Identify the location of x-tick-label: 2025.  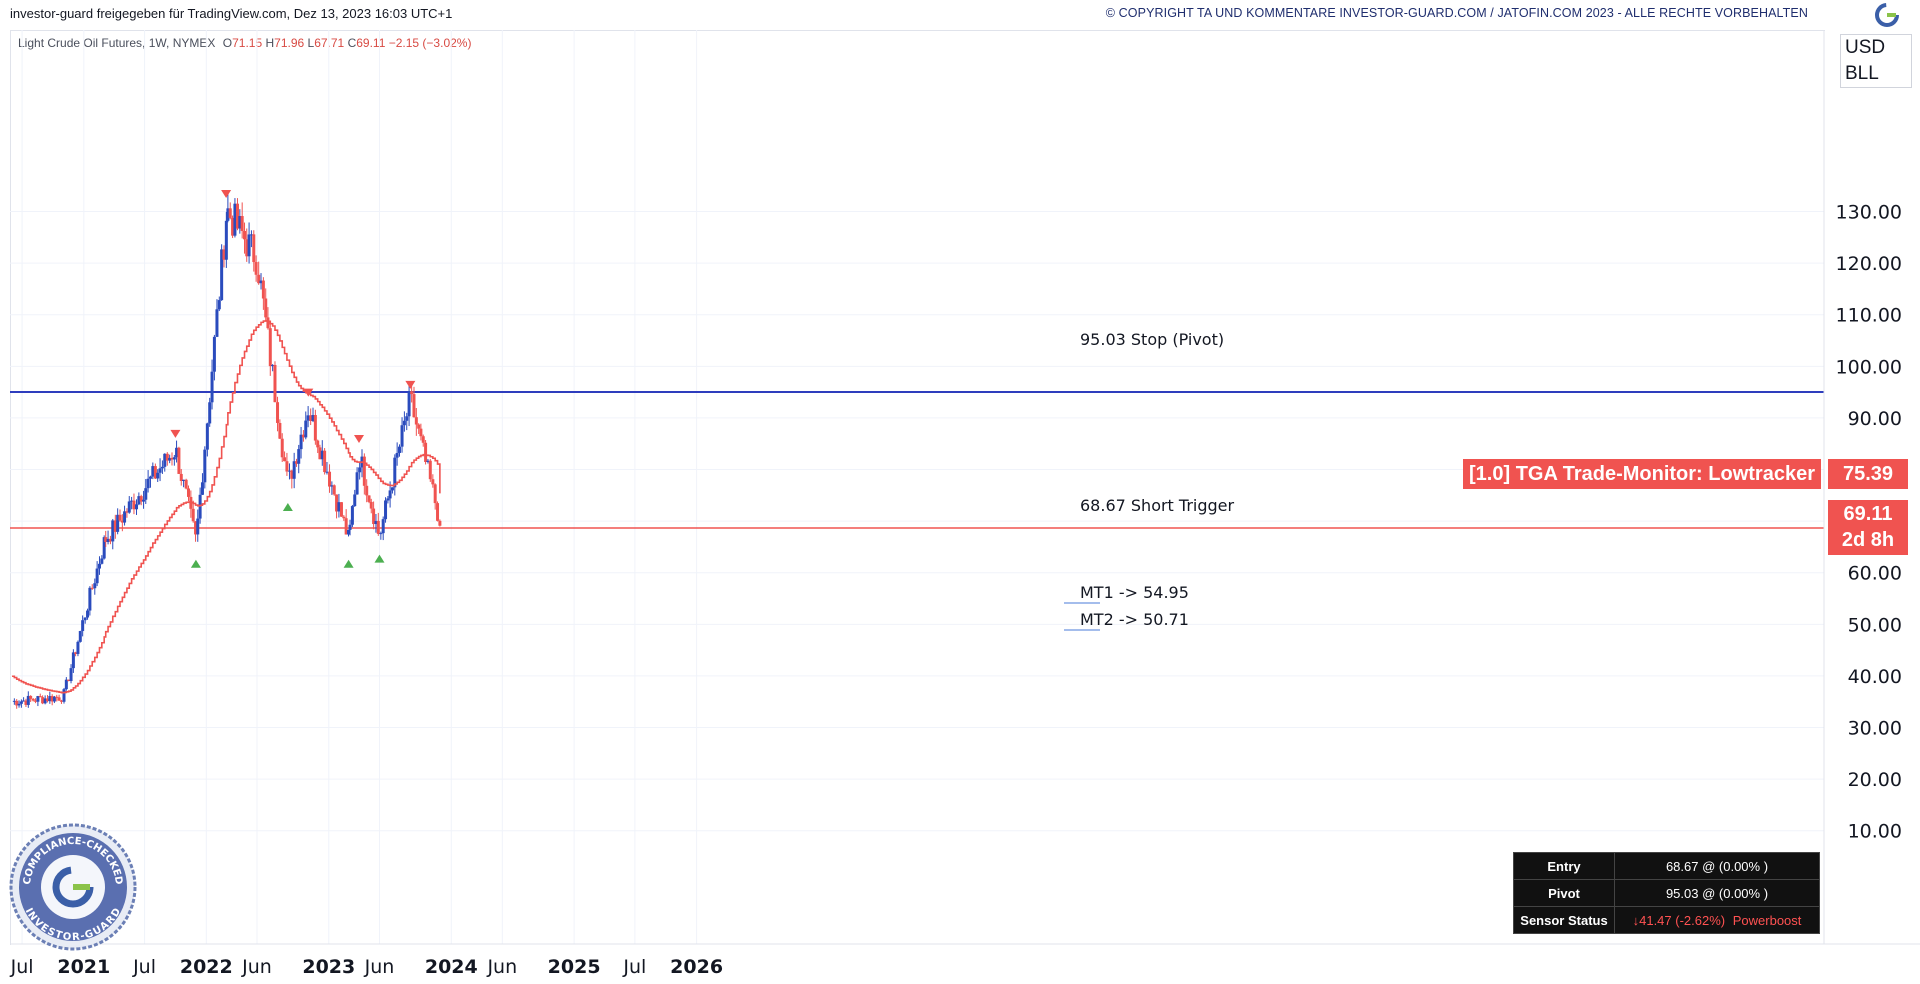
(574, 967).